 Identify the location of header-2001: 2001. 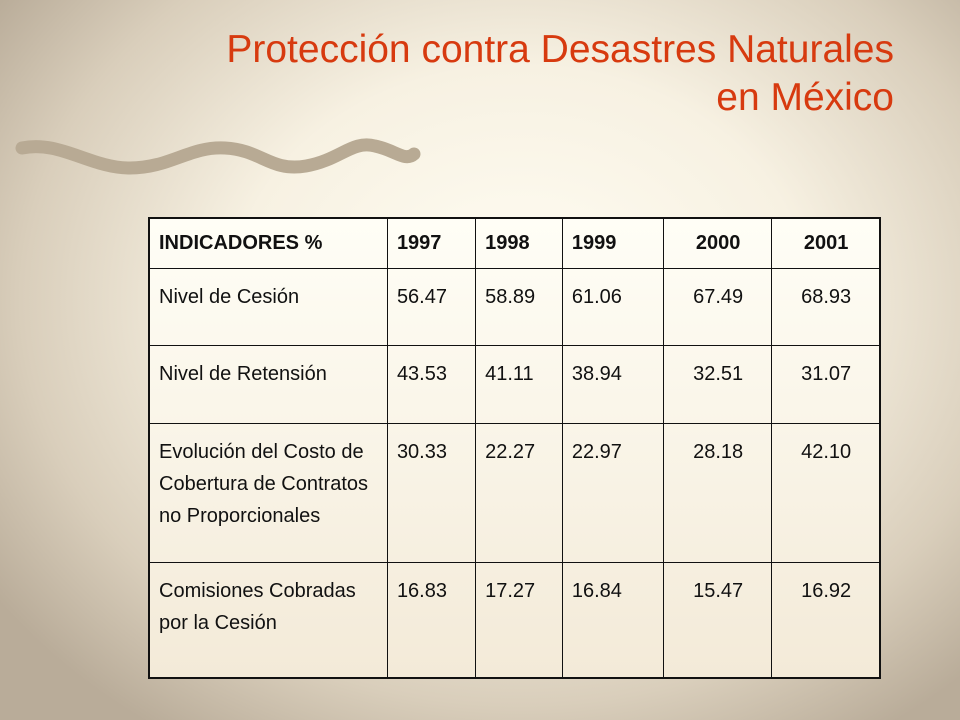
(826, 243).